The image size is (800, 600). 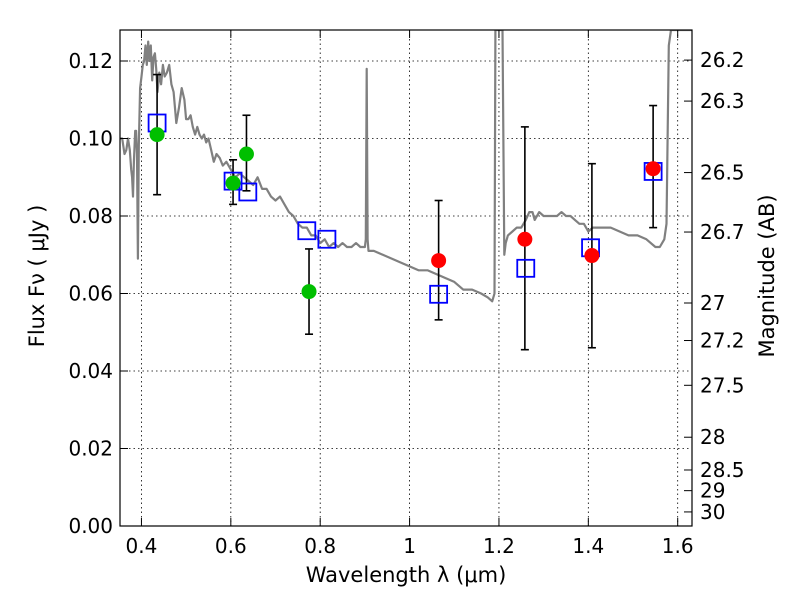 What do you see at coordinates (722, 60) in the screenshot?
I see `magnitude-tick-label: 26.2` at bounding box center [722, 60].